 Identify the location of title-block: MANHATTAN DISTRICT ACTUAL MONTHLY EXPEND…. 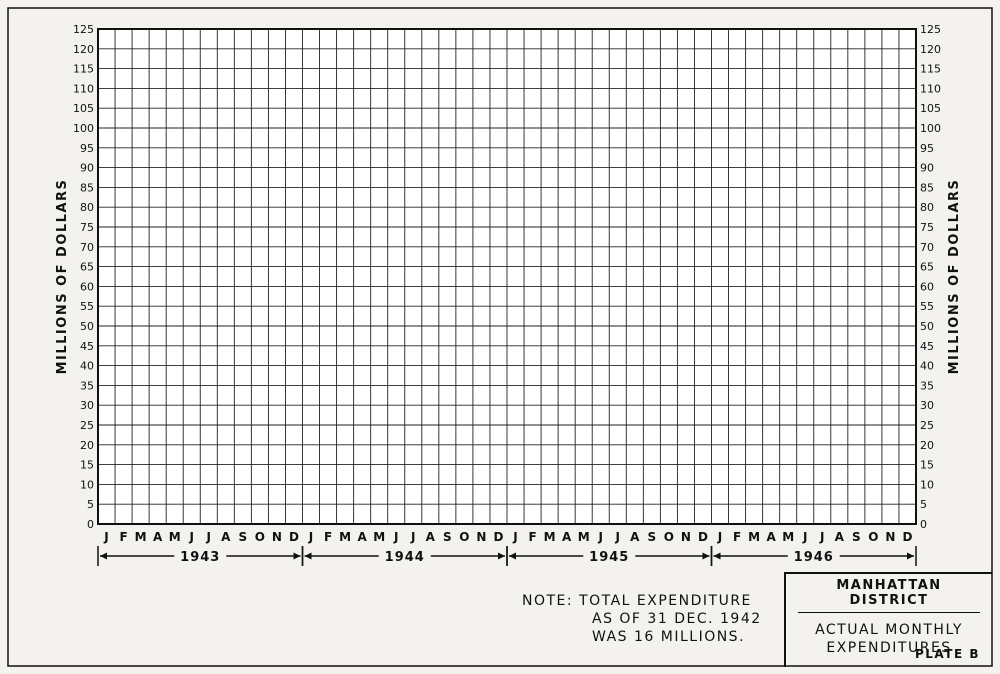
(888, 619).